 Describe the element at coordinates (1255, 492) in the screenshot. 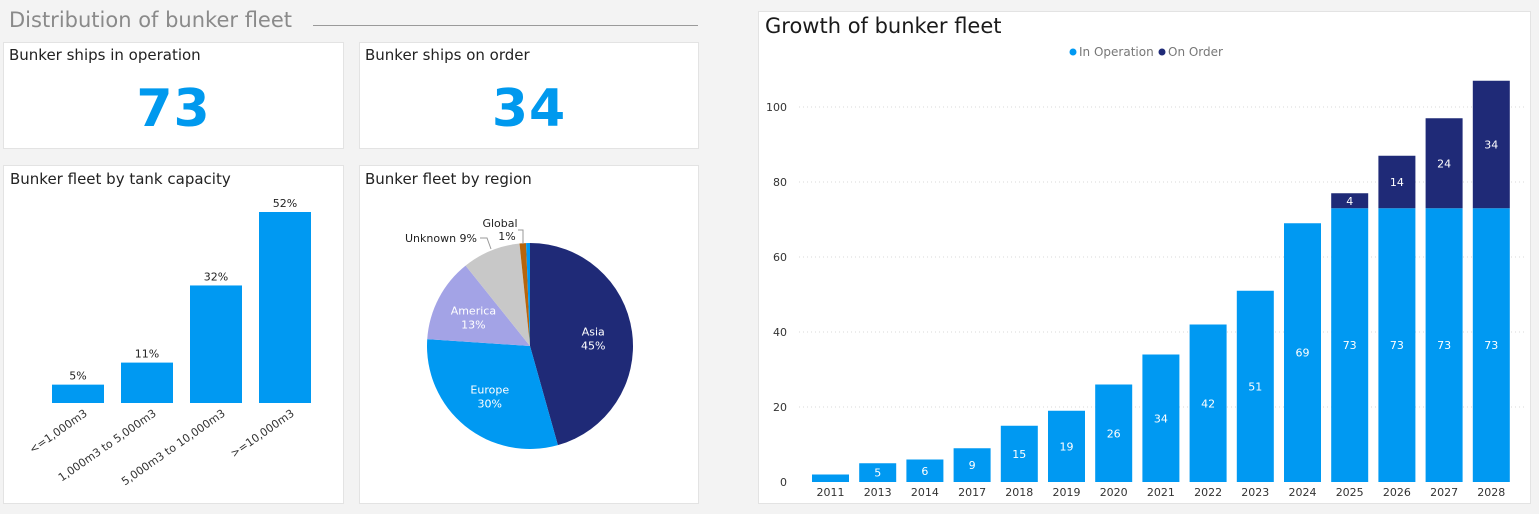

I see `x-tick-label: 2023` at that location.